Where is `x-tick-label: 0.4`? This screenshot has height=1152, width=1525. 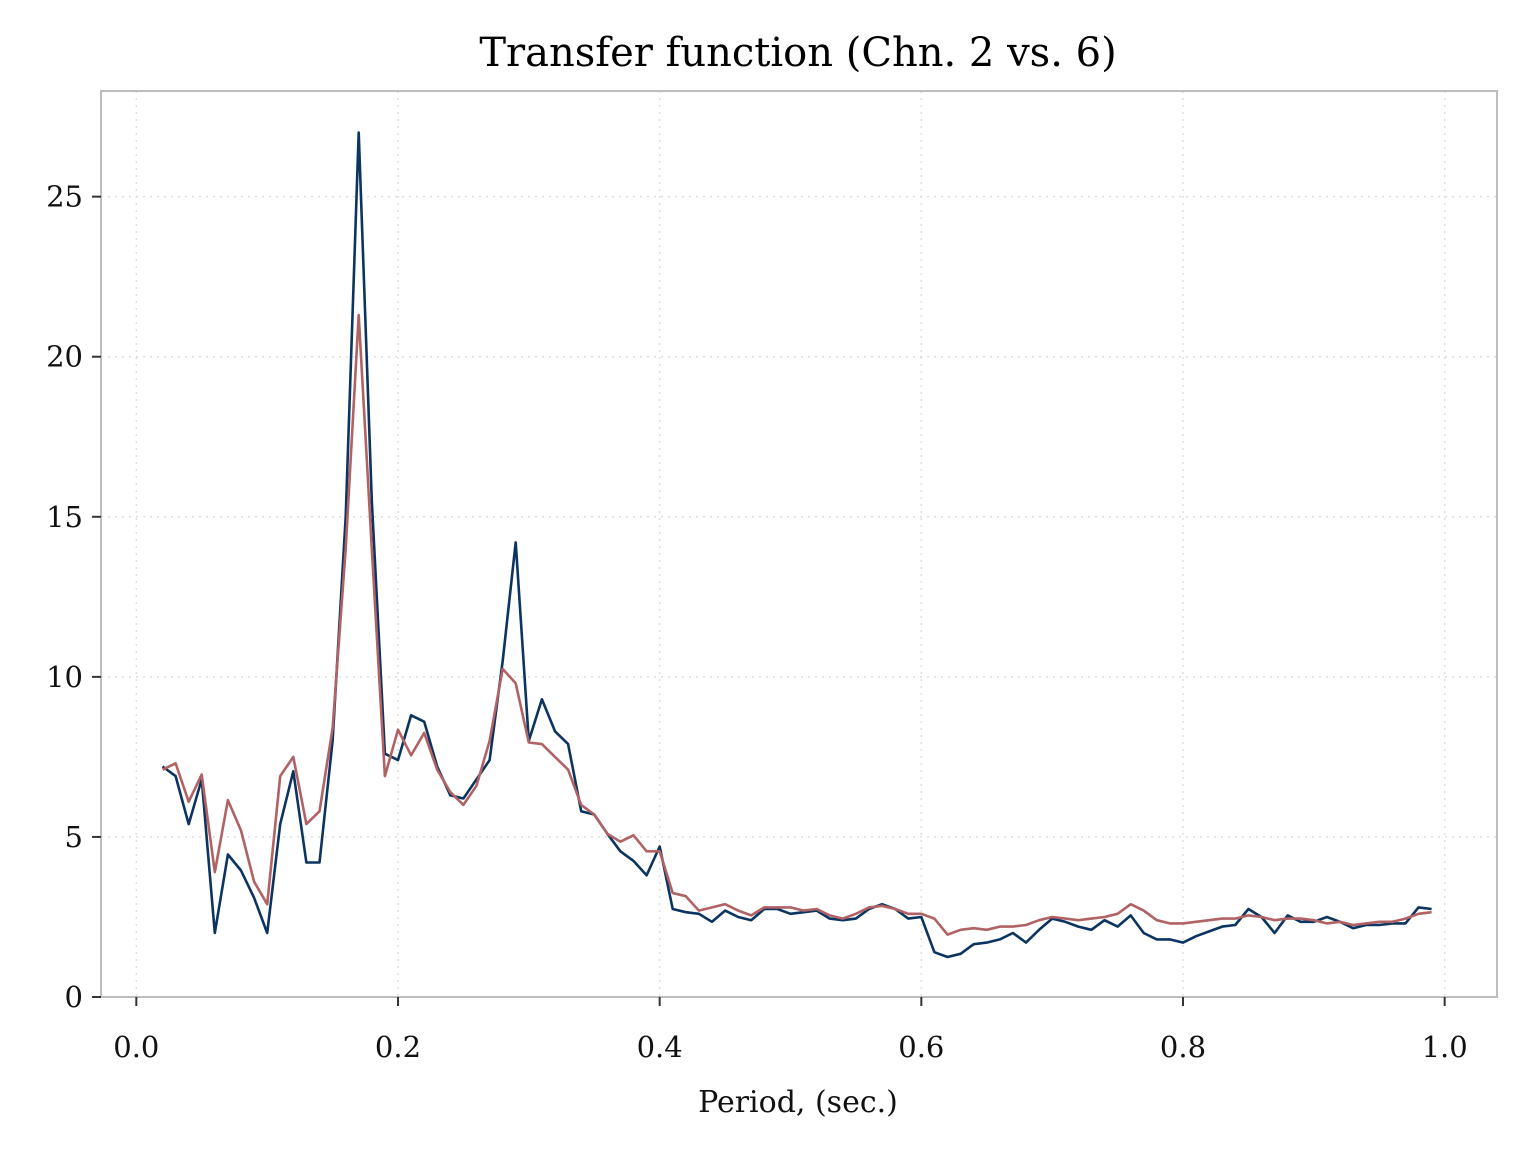 x-tick-label: 0.4 is located at coordinates (660, 1047).